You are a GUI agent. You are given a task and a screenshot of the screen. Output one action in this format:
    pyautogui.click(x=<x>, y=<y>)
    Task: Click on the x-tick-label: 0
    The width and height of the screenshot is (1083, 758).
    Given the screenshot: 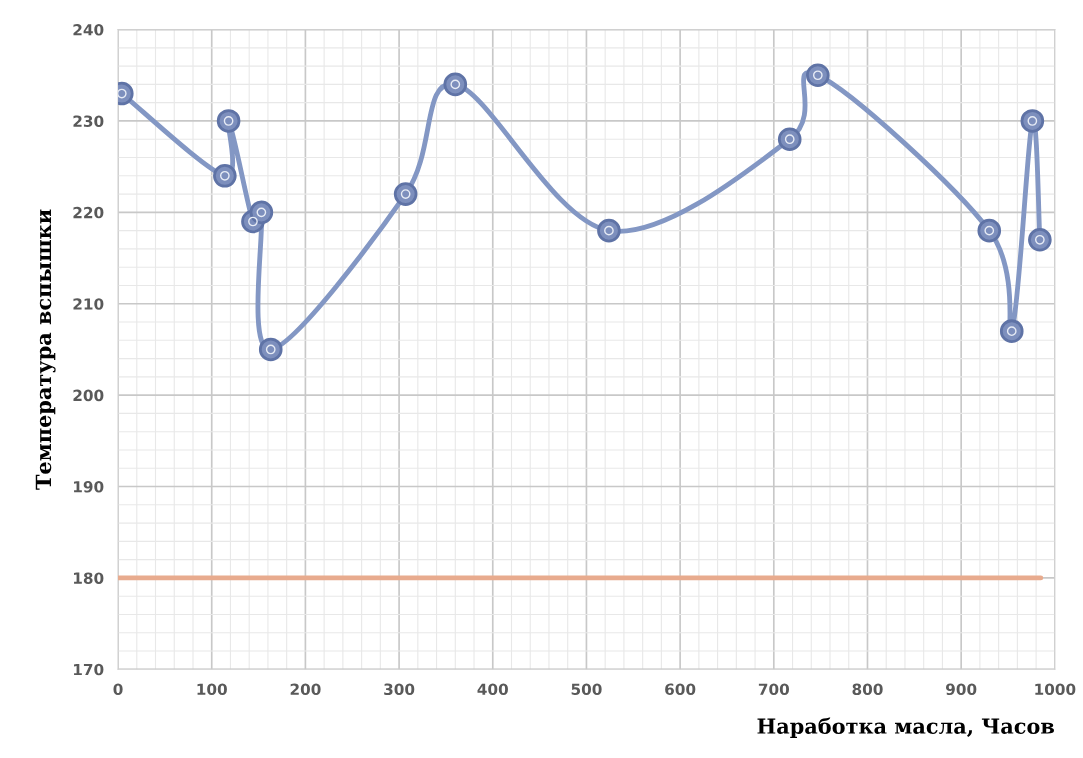 What is the action you would take?
    pyautogui.click(x=118, y=689)
    